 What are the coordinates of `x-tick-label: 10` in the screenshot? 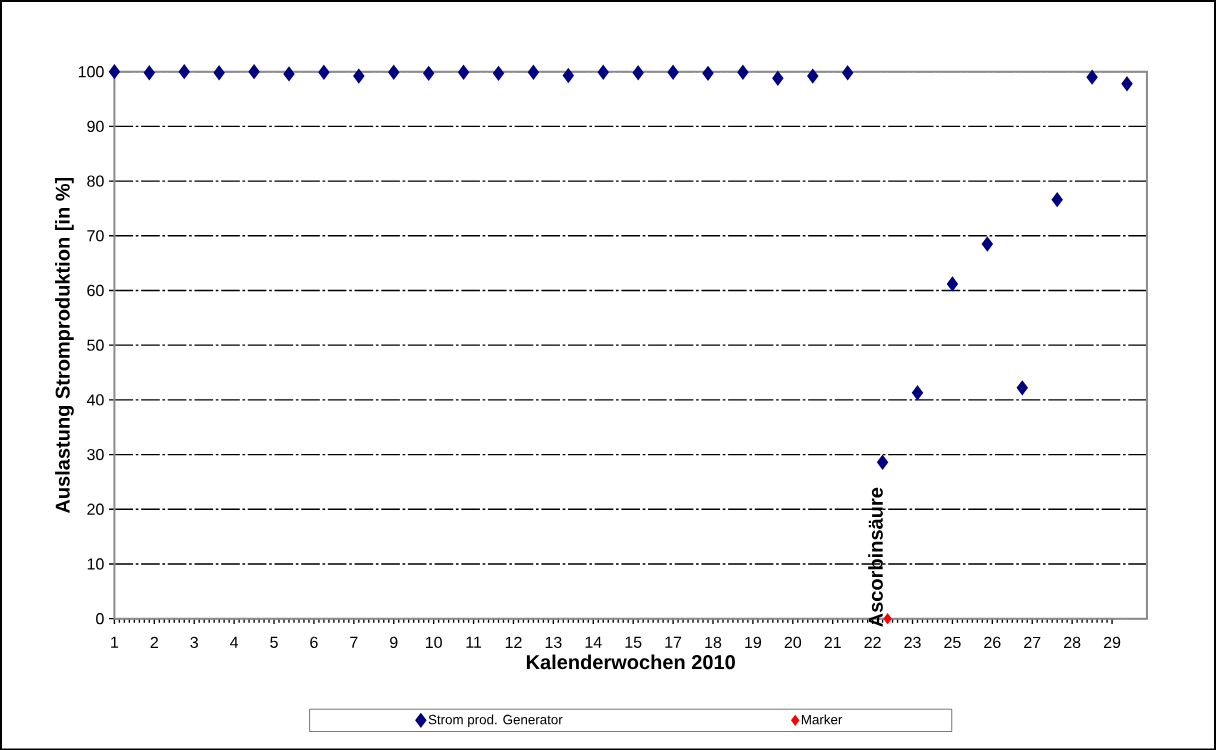 It's located at (433, 642).